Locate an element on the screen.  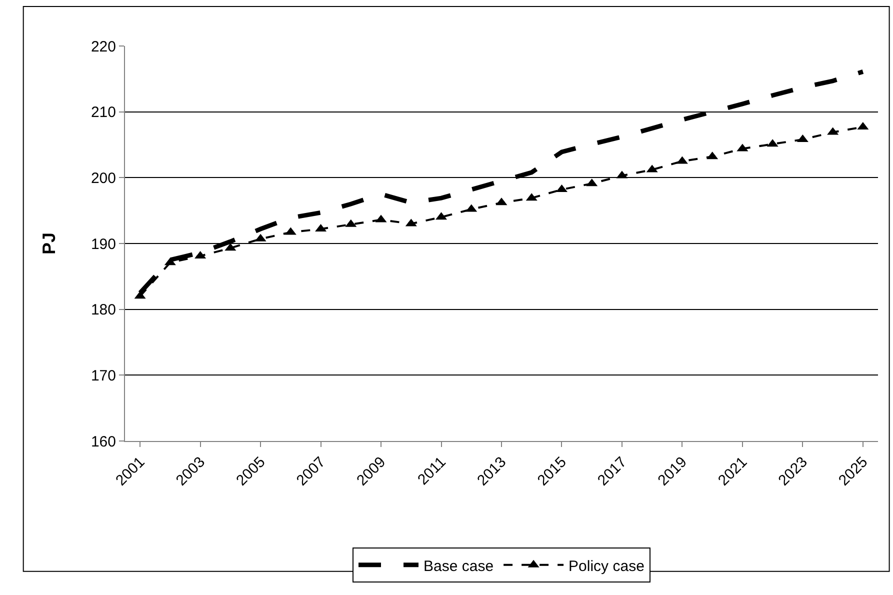
legend-label: Base case is located at coordinates (459, 566).